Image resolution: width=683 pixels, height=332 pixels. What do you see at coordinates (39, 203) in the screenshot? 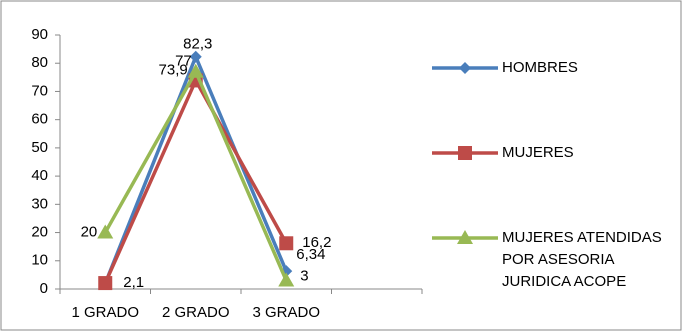
I see `y-tick-label: 30` at bounding box center [39, 203].